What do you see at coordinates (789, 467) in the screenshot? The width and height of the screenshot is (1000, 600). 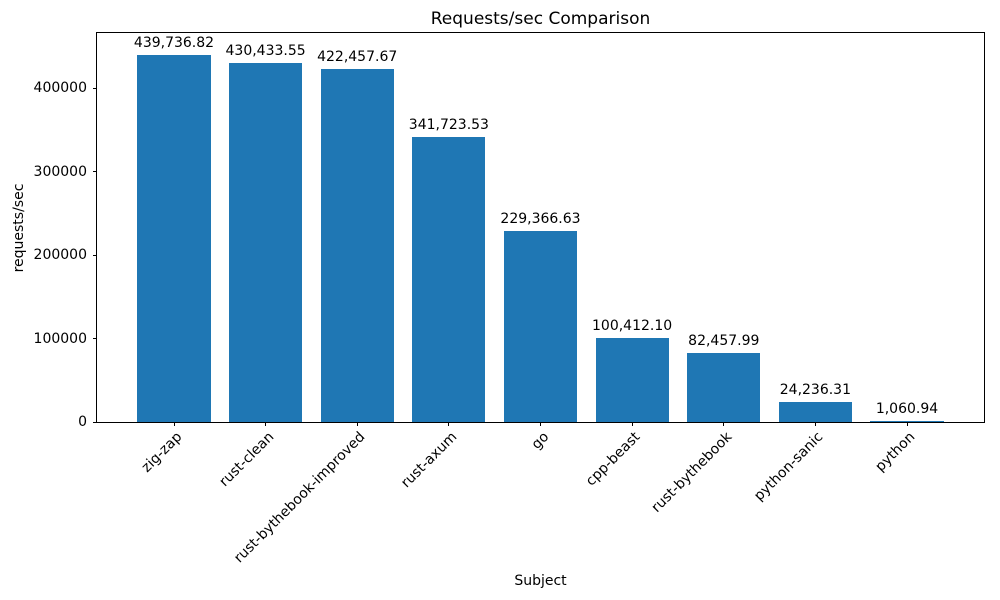 I see `x-tick-label: python-sanic` at bounding box center [789, 467].